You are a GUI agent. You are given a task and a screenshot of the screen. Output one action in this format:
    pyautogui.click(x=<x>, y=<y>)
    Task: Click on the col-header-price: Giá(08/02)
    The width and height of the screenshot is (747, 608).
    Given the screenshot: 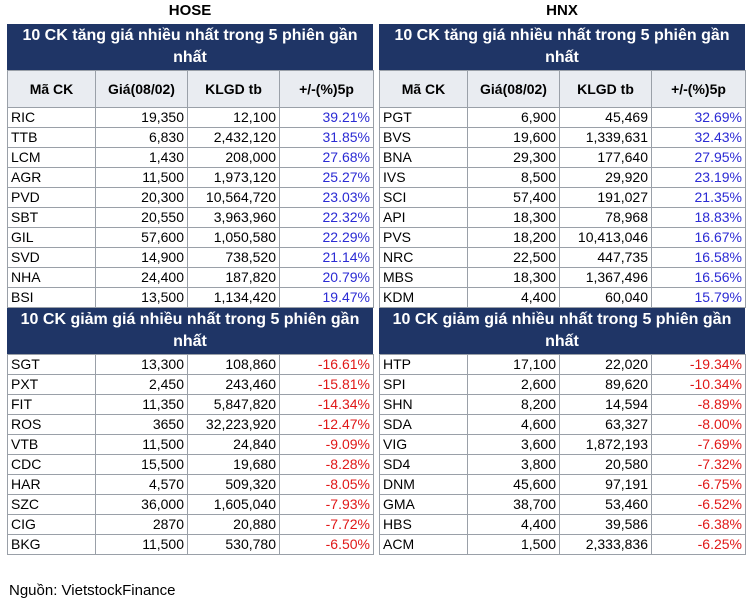 What is the action you would take?
    pyautogui.click(x=513, y=89)
    